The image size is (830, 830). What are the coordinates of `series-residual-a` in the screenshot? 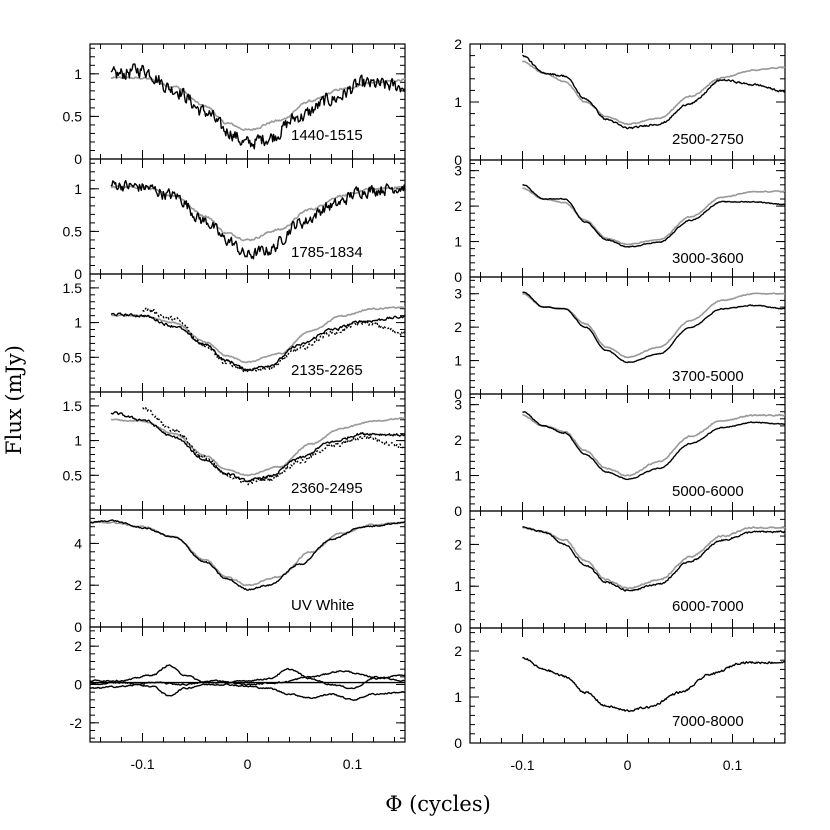 It's located at (247, 677).